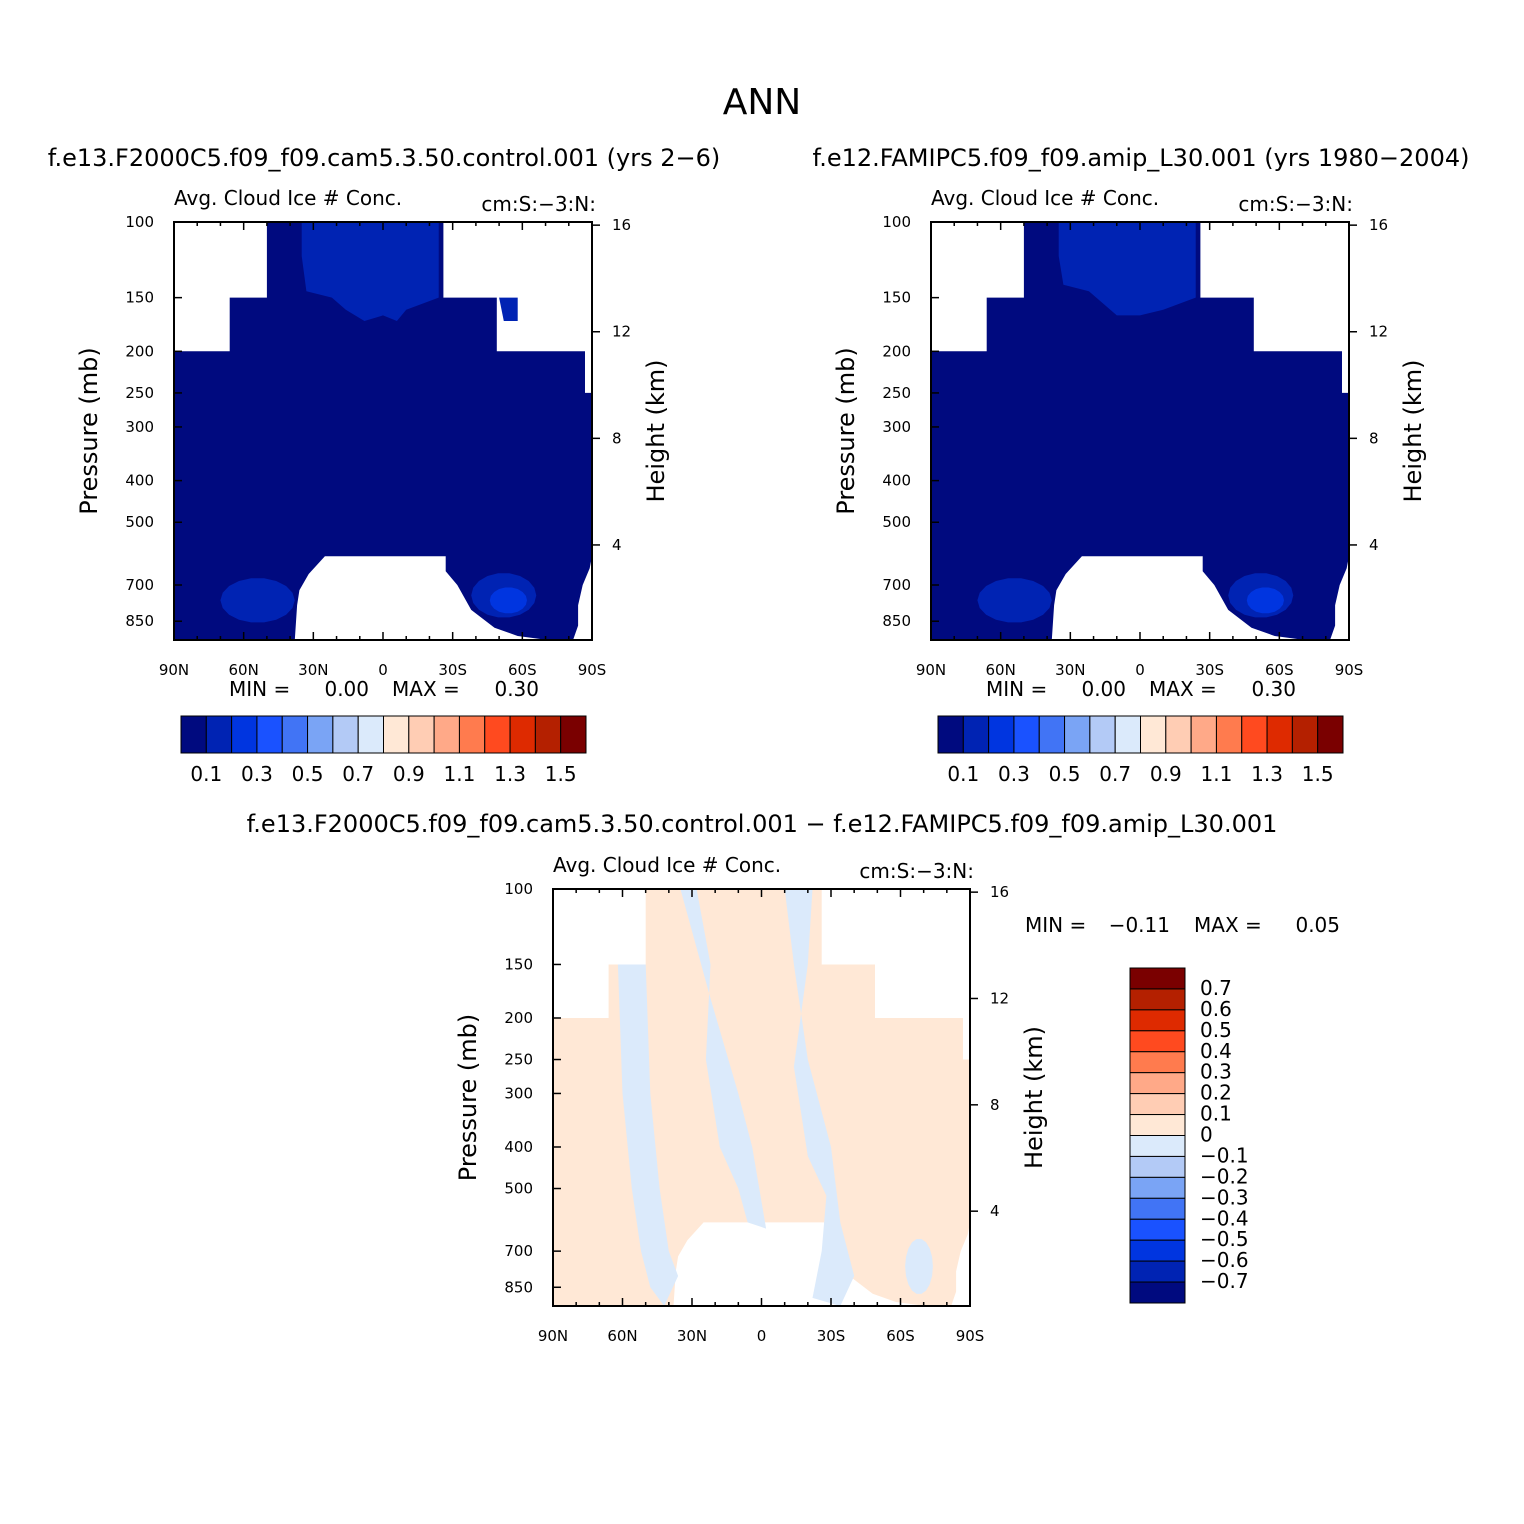  I want to click on colorbar-label: 0.4, so click(1216, 1051).